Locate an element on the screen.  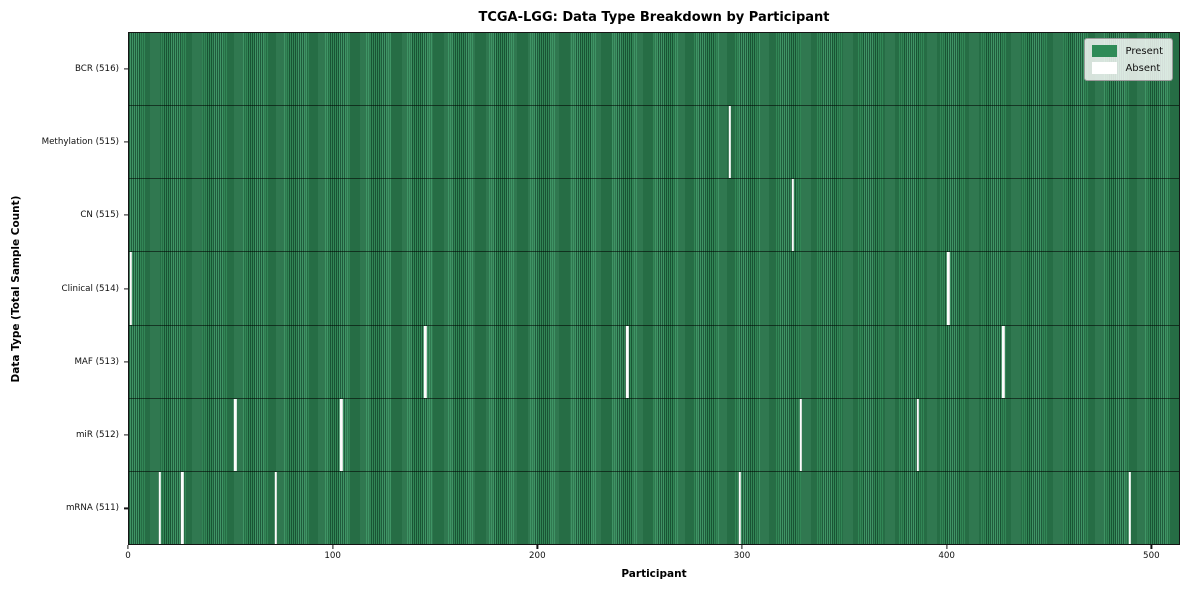
y-tick-label: Methylation (515) is located at coordinates (80, 141).